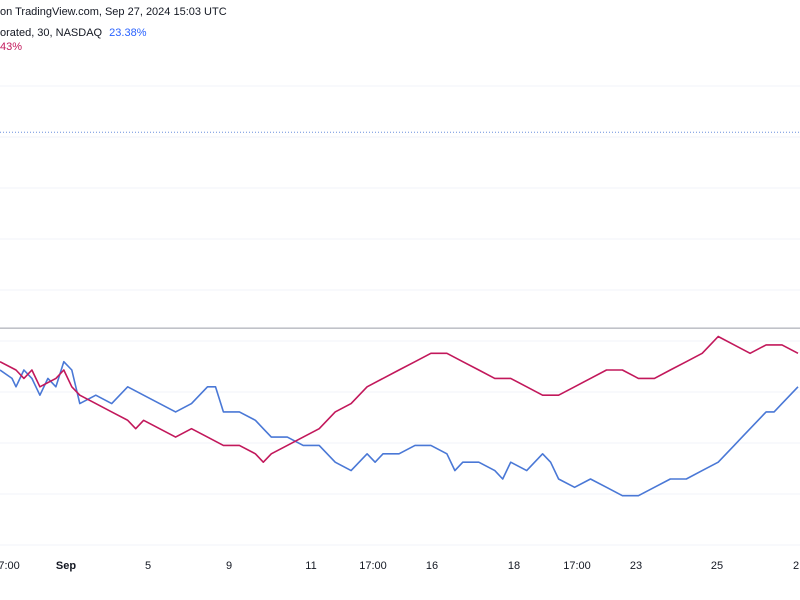 The height and width of the screenshot is (600, 800). Describe the element at coordinates (51, 33) in the screenshot. I see `legend-label-series-a: orated, 30, NASDAQ` at that location.